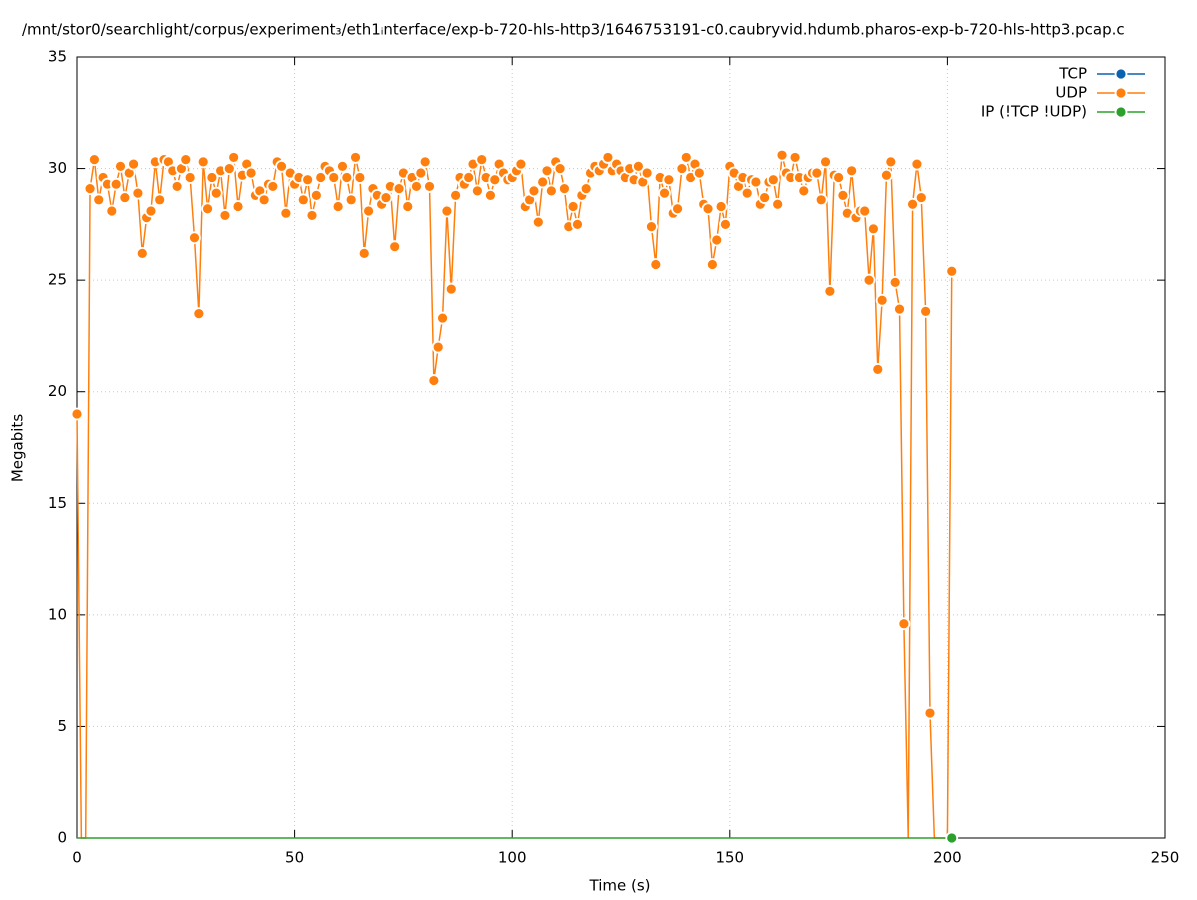 This screenshot has height=900, width=1197. I want to click on y-tick-label: 10, so click(57, 614).